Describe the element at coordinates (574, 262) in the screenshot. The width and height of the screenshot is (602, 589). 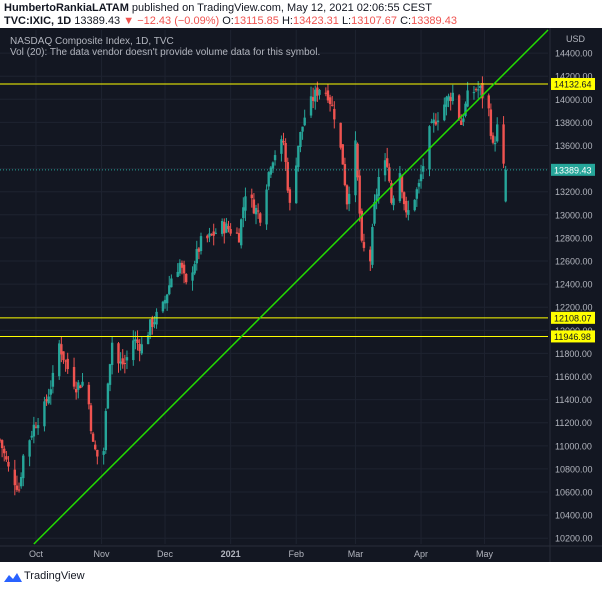
I see `y-tick-label: 12600.00` at that location.